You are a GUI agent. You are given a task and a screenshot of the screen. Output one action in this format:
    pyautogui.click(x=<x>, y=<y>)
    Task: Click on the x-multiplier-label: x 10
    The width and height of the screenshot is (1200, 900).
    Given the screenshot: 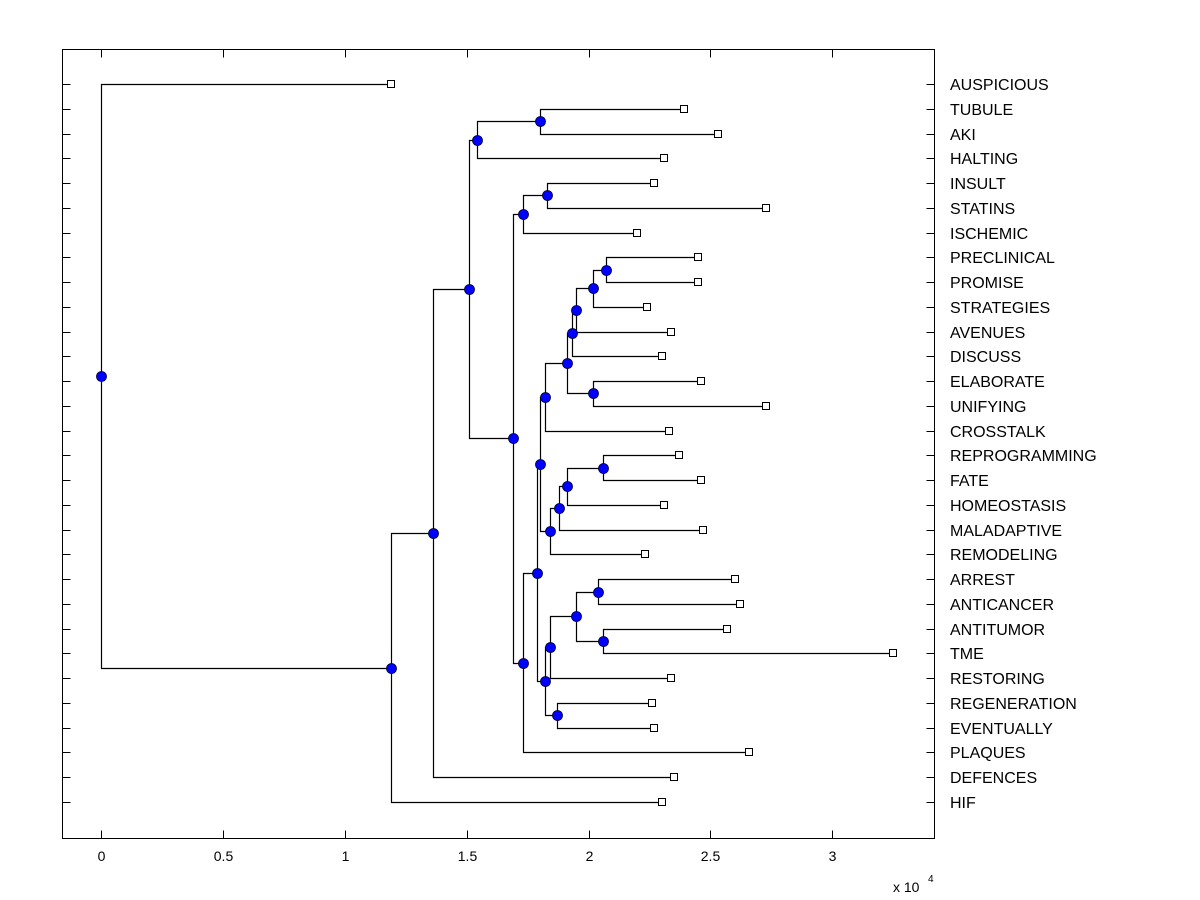 What is the action you would take?
    pyautogui.click(x=906, y=887)
    